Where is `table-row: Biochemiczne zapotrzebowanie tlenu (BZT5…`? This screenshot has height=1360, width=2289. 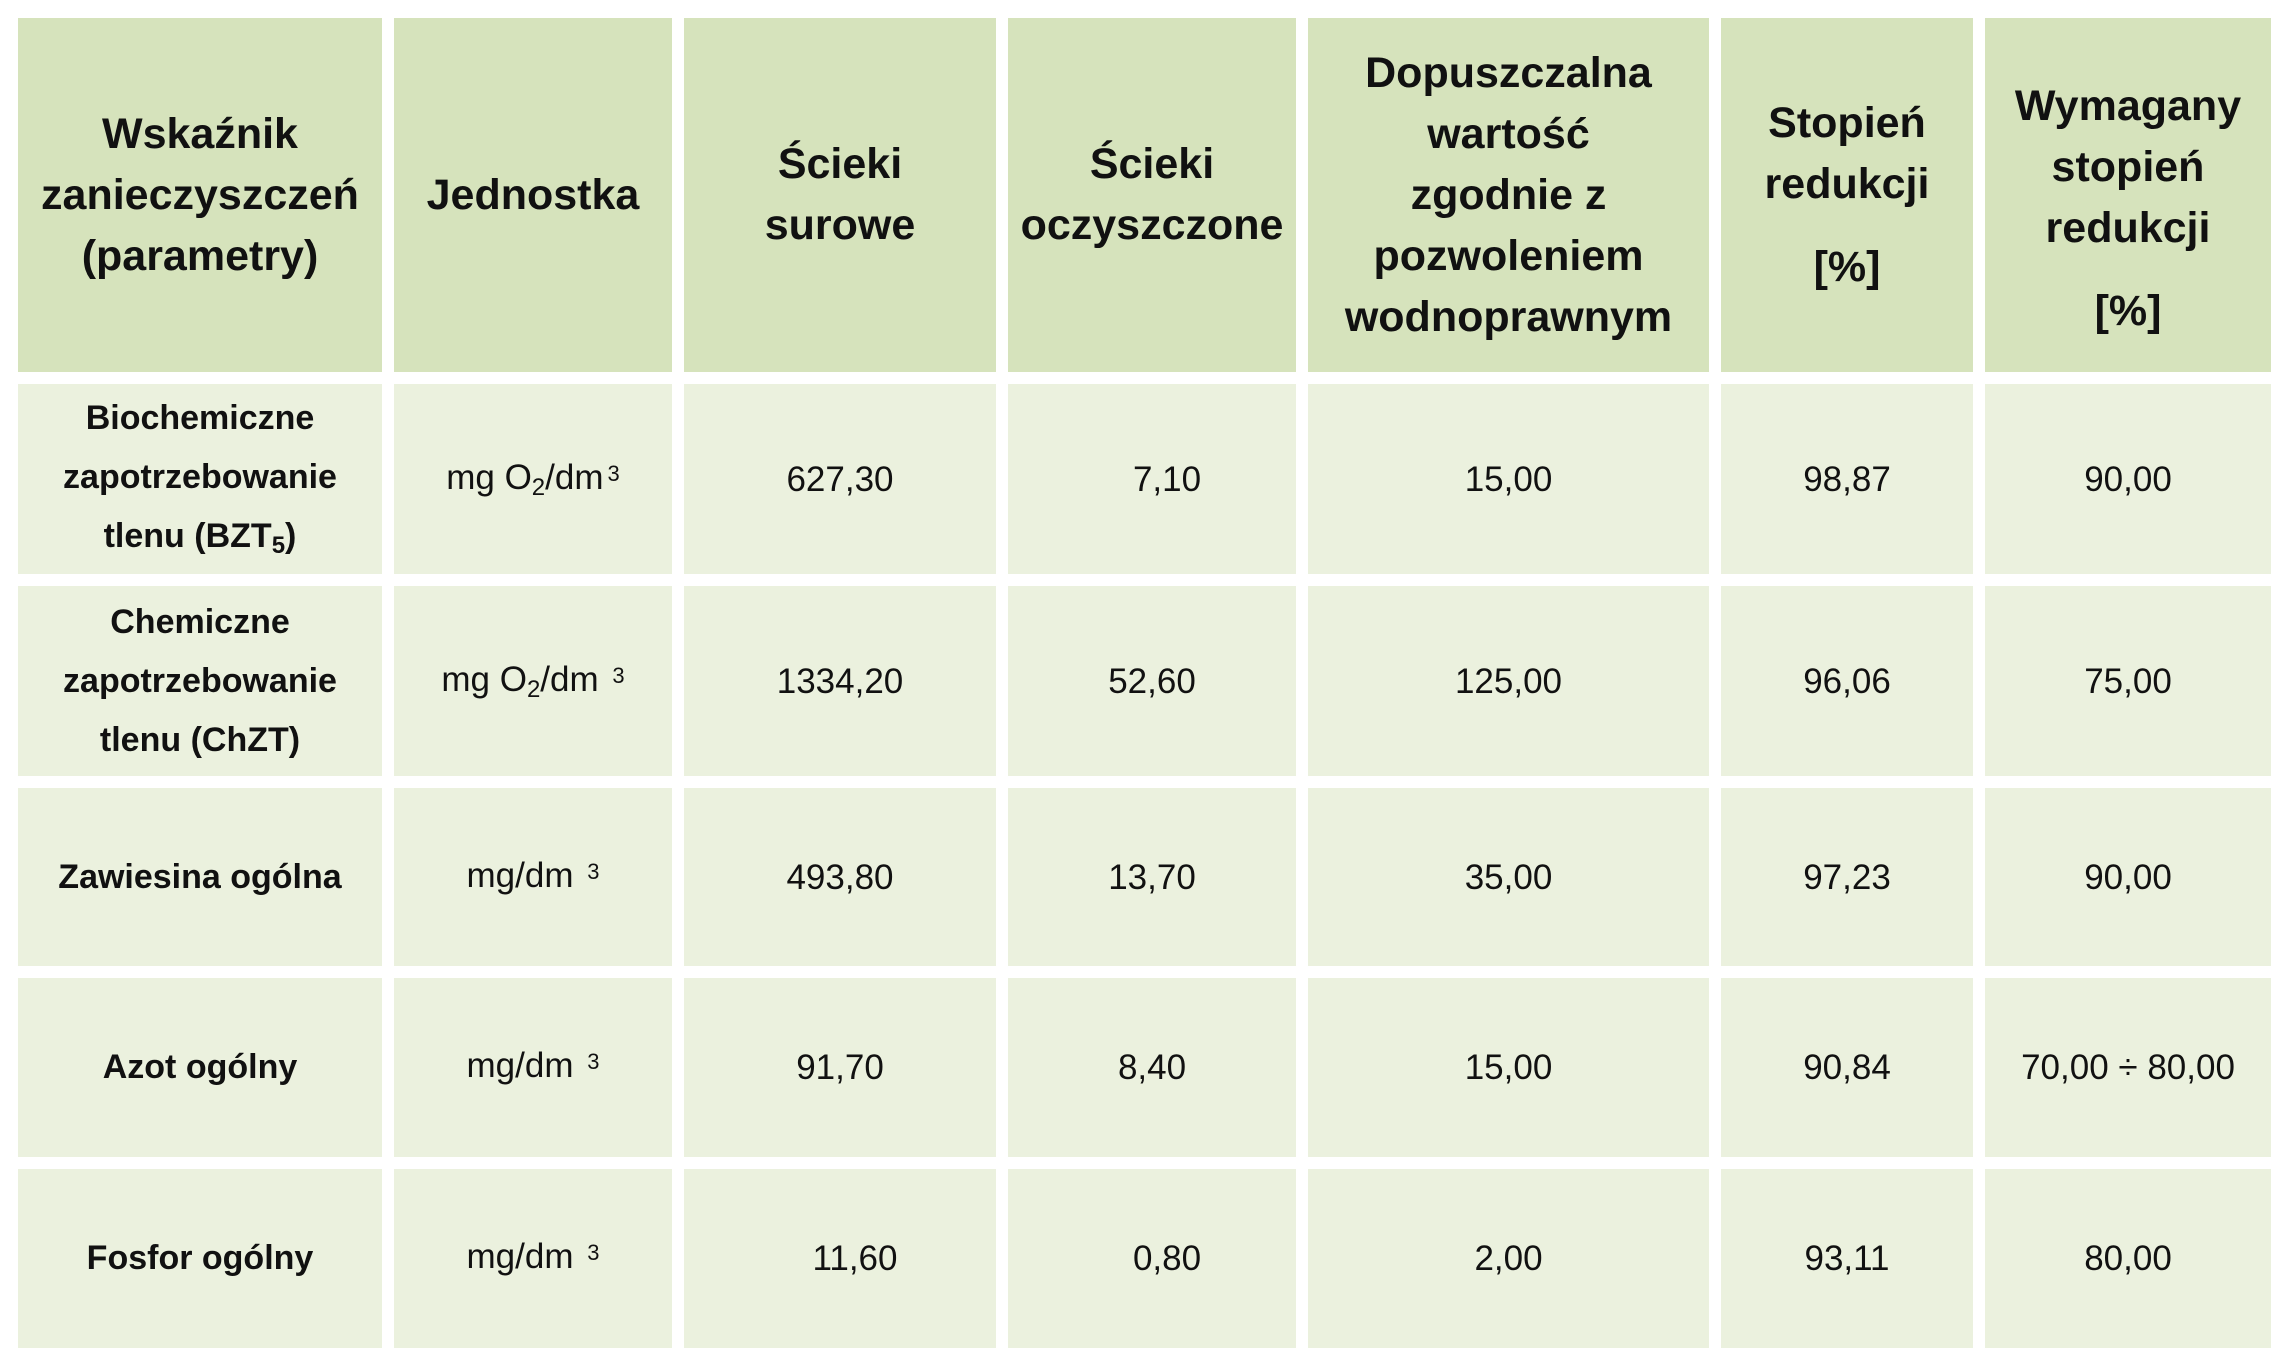
table-row: Biochemiczne zapotrzebowanie tlenu (BZT5… is located at coordinates (1144, 479).